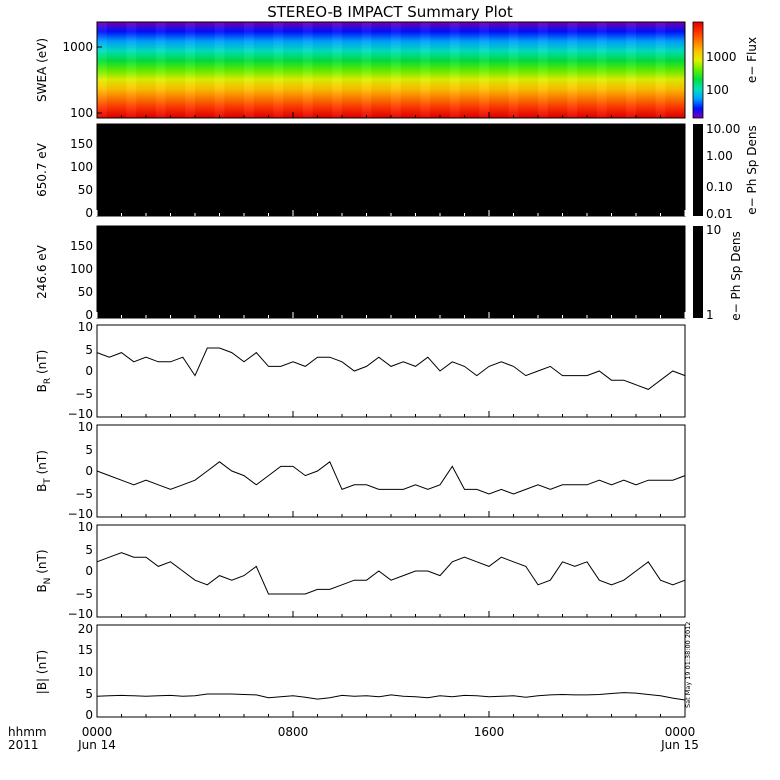  What do you see at coordinates (97, 732) in the screenshot?
I see `time-tick-label-0: 0000` at bounding box center [97, 732].